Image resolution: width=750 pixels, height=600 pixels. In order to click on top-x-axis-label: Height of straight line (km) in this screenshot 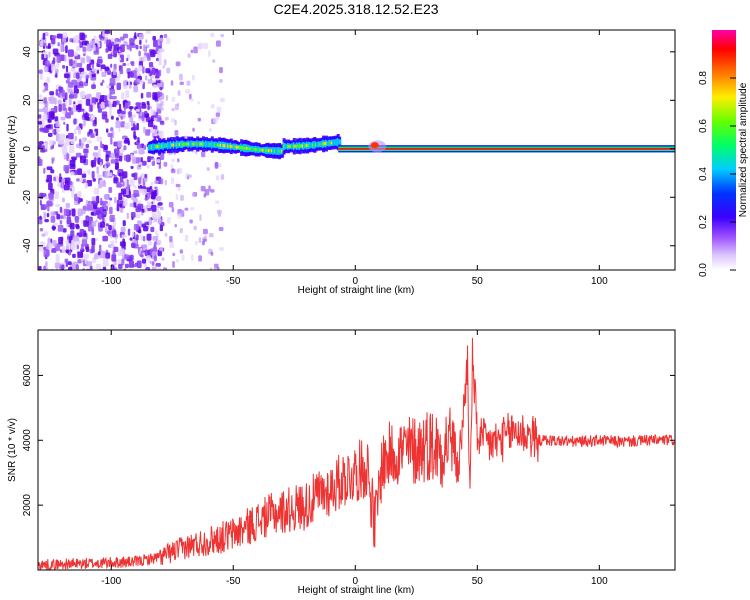, I will do `click(356, 290)`.